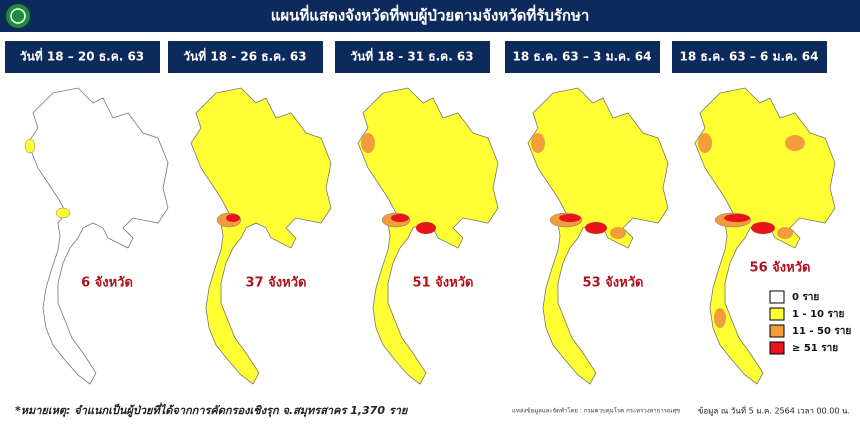 The image size is (860, 430). I want to click on period-label: วันที่ 18 - 26 ธ.ค. 63, so click(244, 56).